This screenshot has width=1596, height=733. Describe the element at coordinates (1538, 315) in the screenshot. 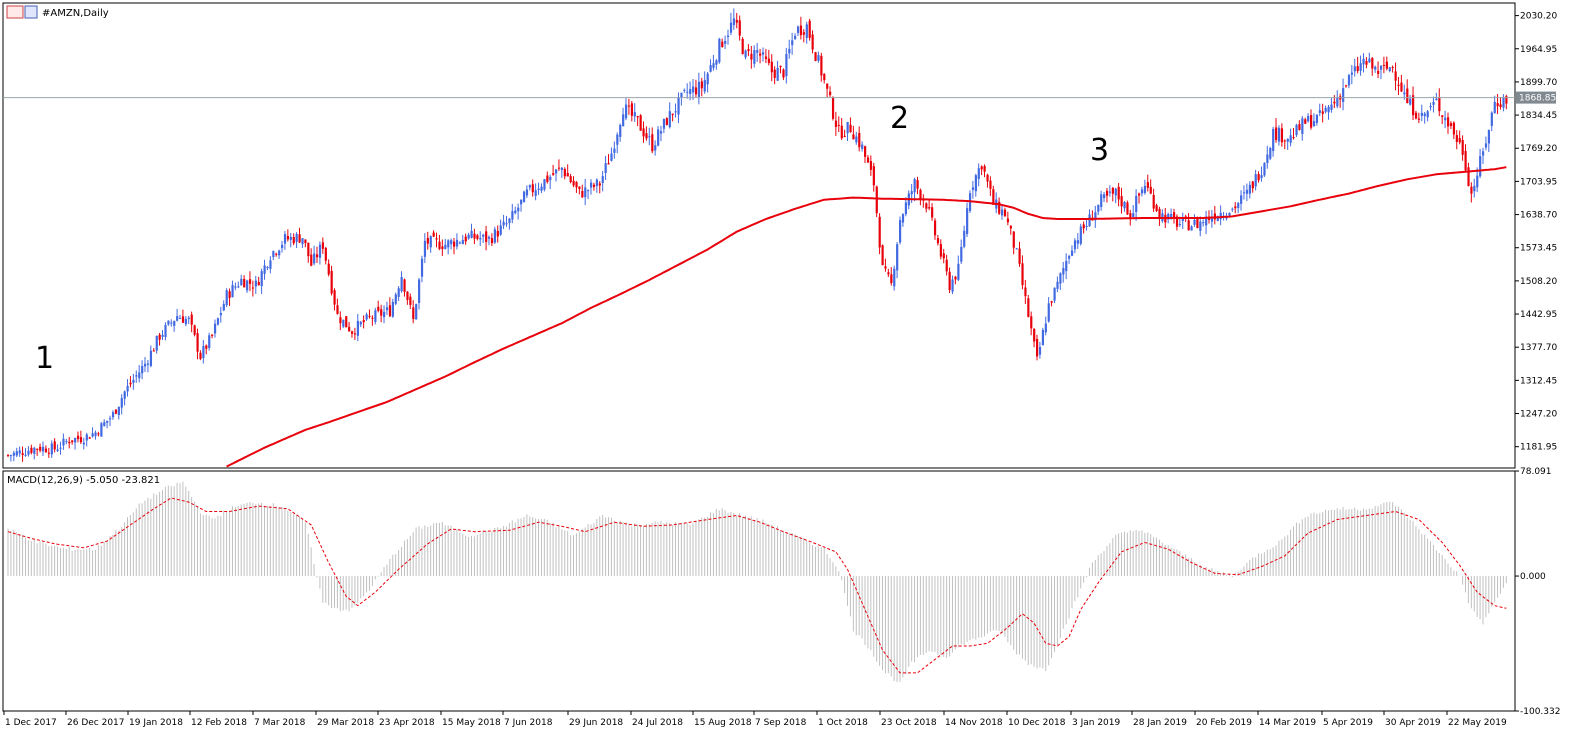

I see `price-tick-label-9: 1442.95` at that location.